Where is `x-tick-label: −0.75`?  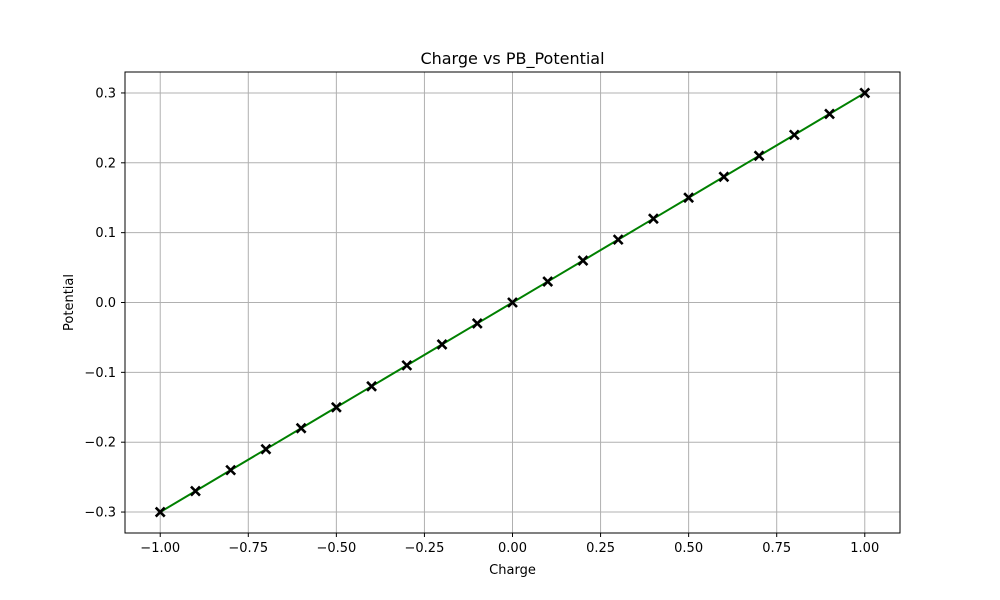
x-tick-label: −0.75 is located at coordinates (248, 548).